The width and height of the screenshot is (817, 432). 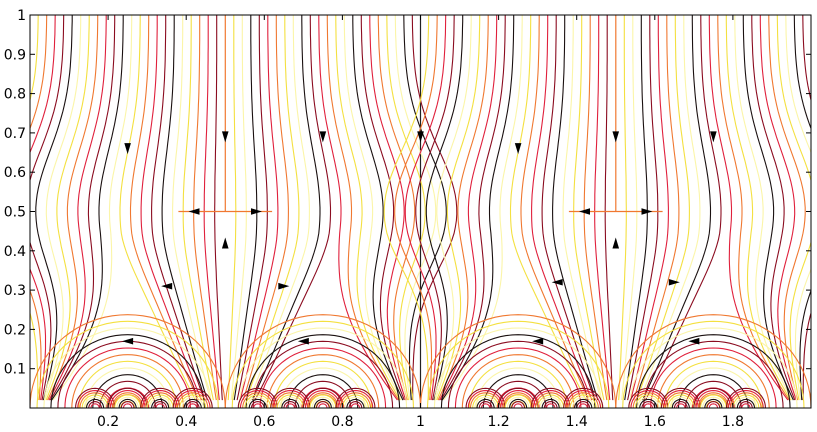 I want to click on x-tick-label: 1.4, so click(x=577, y=422).